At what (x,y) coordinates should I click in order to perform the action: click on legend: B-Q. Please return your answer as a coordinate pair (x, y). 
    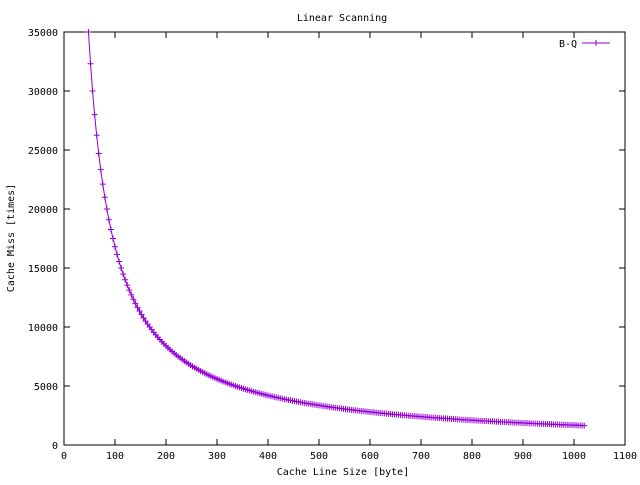
    Looking at the image, I should click on (584, 44).